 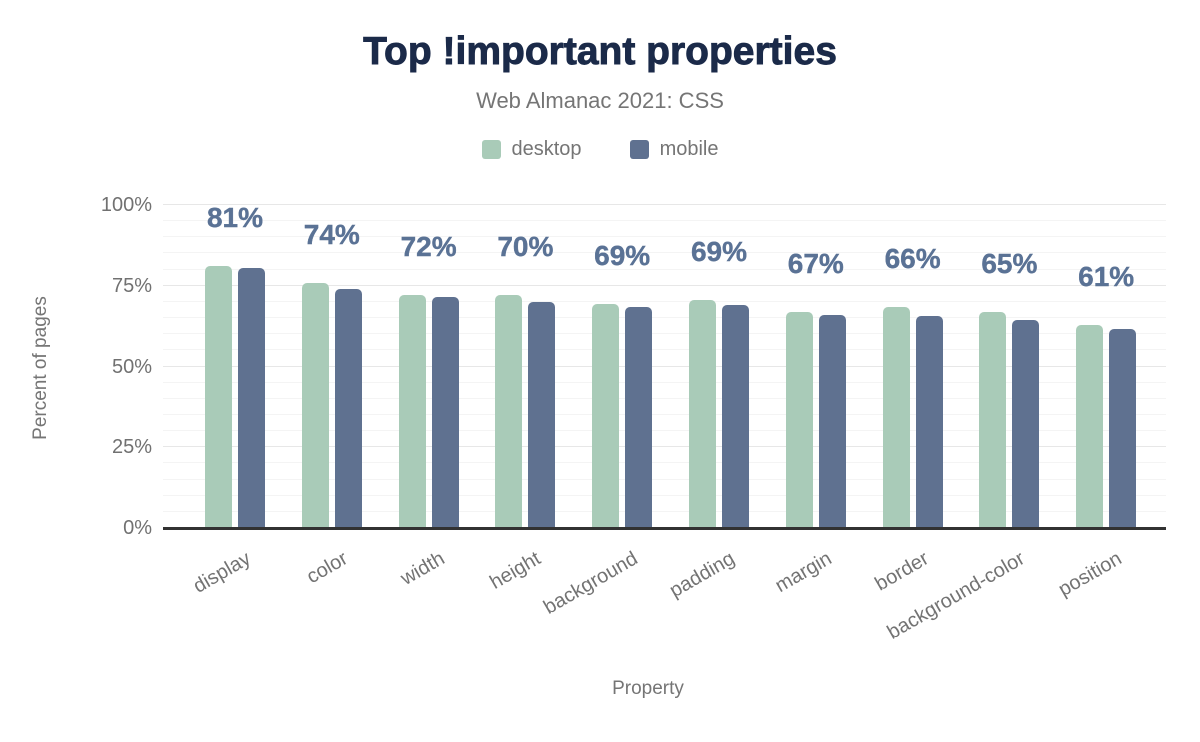 I want to click on bar-mobile-height, so click(x=542, y=414).